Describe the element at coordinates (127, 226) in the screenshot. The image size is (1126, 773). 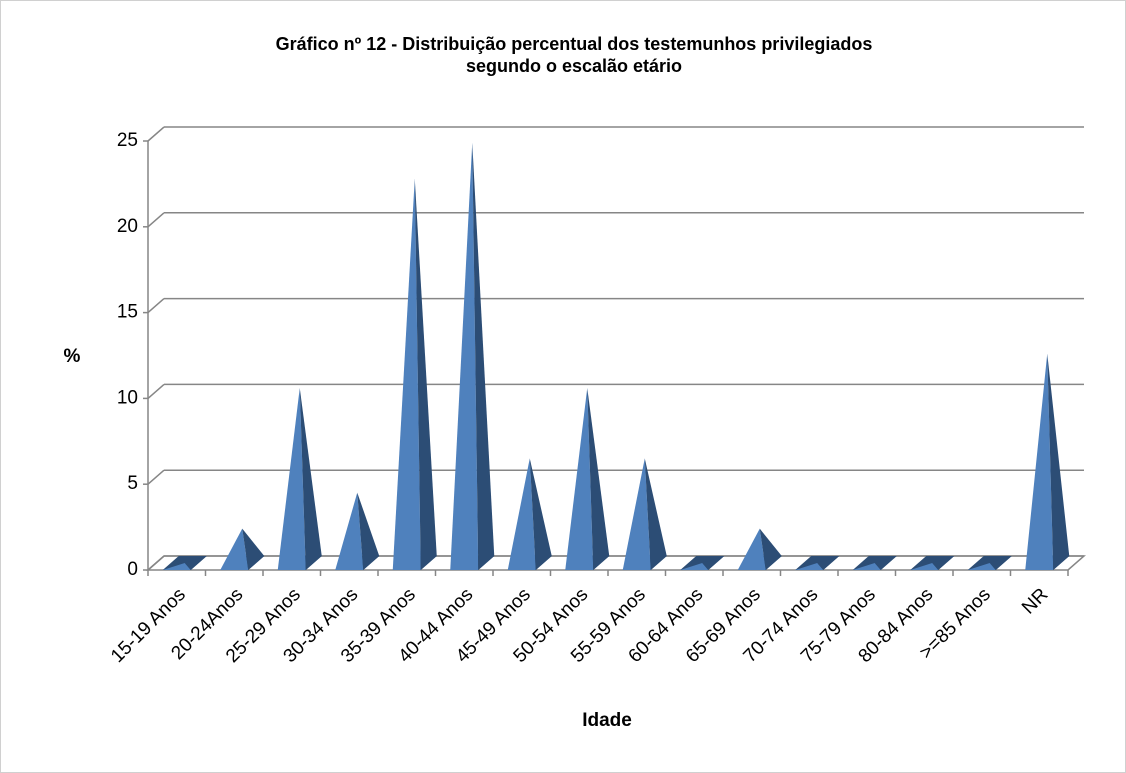
I see `y-tick-label: 20` at that location.